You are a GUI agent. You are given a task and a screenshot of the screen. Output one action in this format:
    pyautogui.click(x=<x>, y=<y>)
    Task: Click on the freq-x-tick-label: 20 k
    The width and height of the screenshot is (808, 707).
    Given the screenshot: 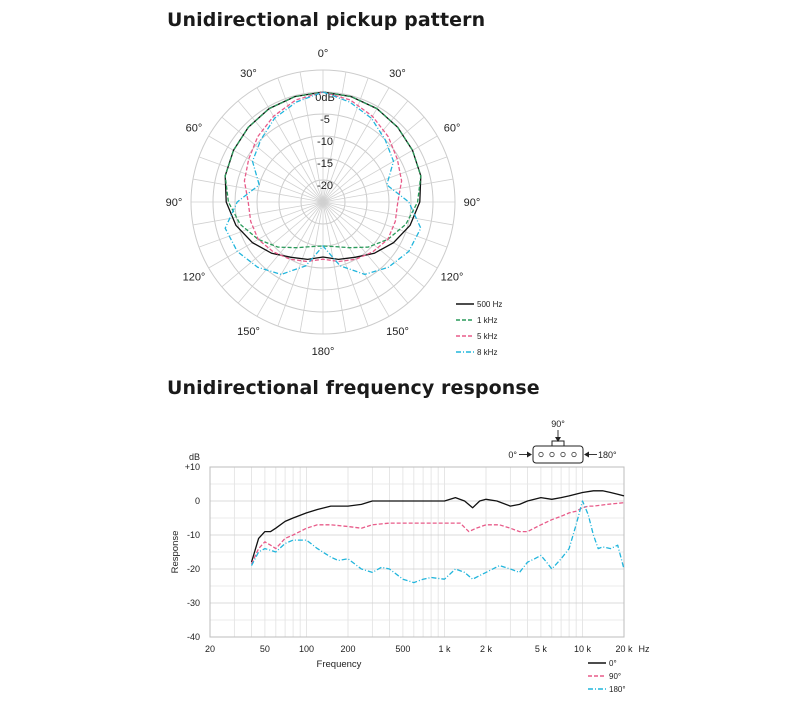 What is the action you would take?
    pyautogui.click(x=624, y=649)
    